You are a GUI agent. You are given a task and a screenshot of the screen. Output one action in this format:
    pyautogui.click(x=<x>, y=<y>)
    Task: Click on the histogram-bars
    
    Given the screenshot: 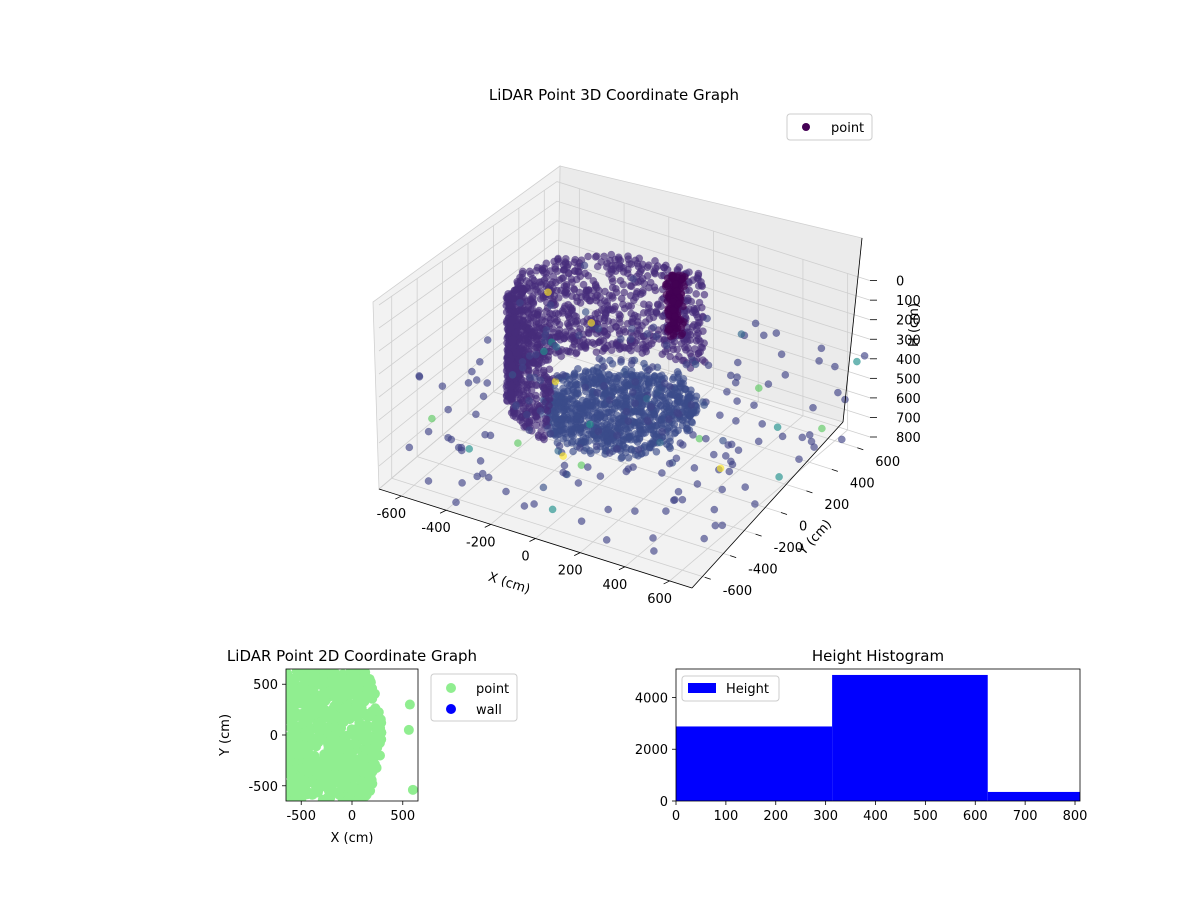 What is the action you would take?
    pyautogui.click(x=878, y=737)
    